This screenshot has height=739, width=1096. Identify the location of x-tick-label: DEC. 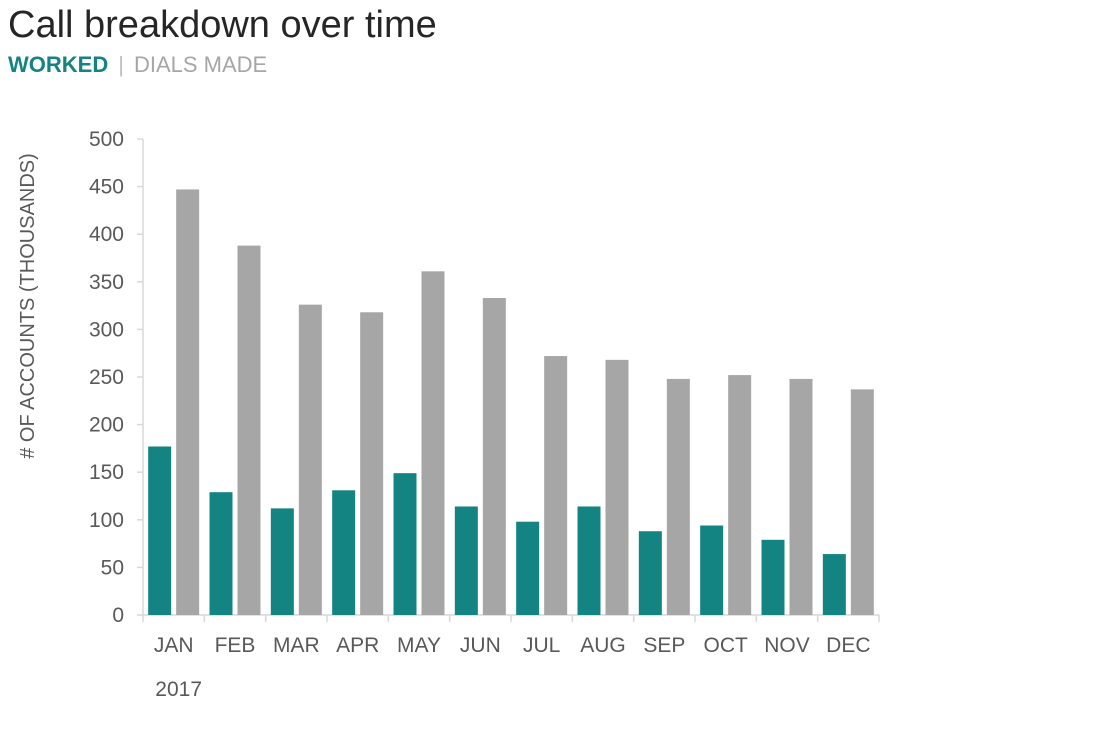
(848, 645).